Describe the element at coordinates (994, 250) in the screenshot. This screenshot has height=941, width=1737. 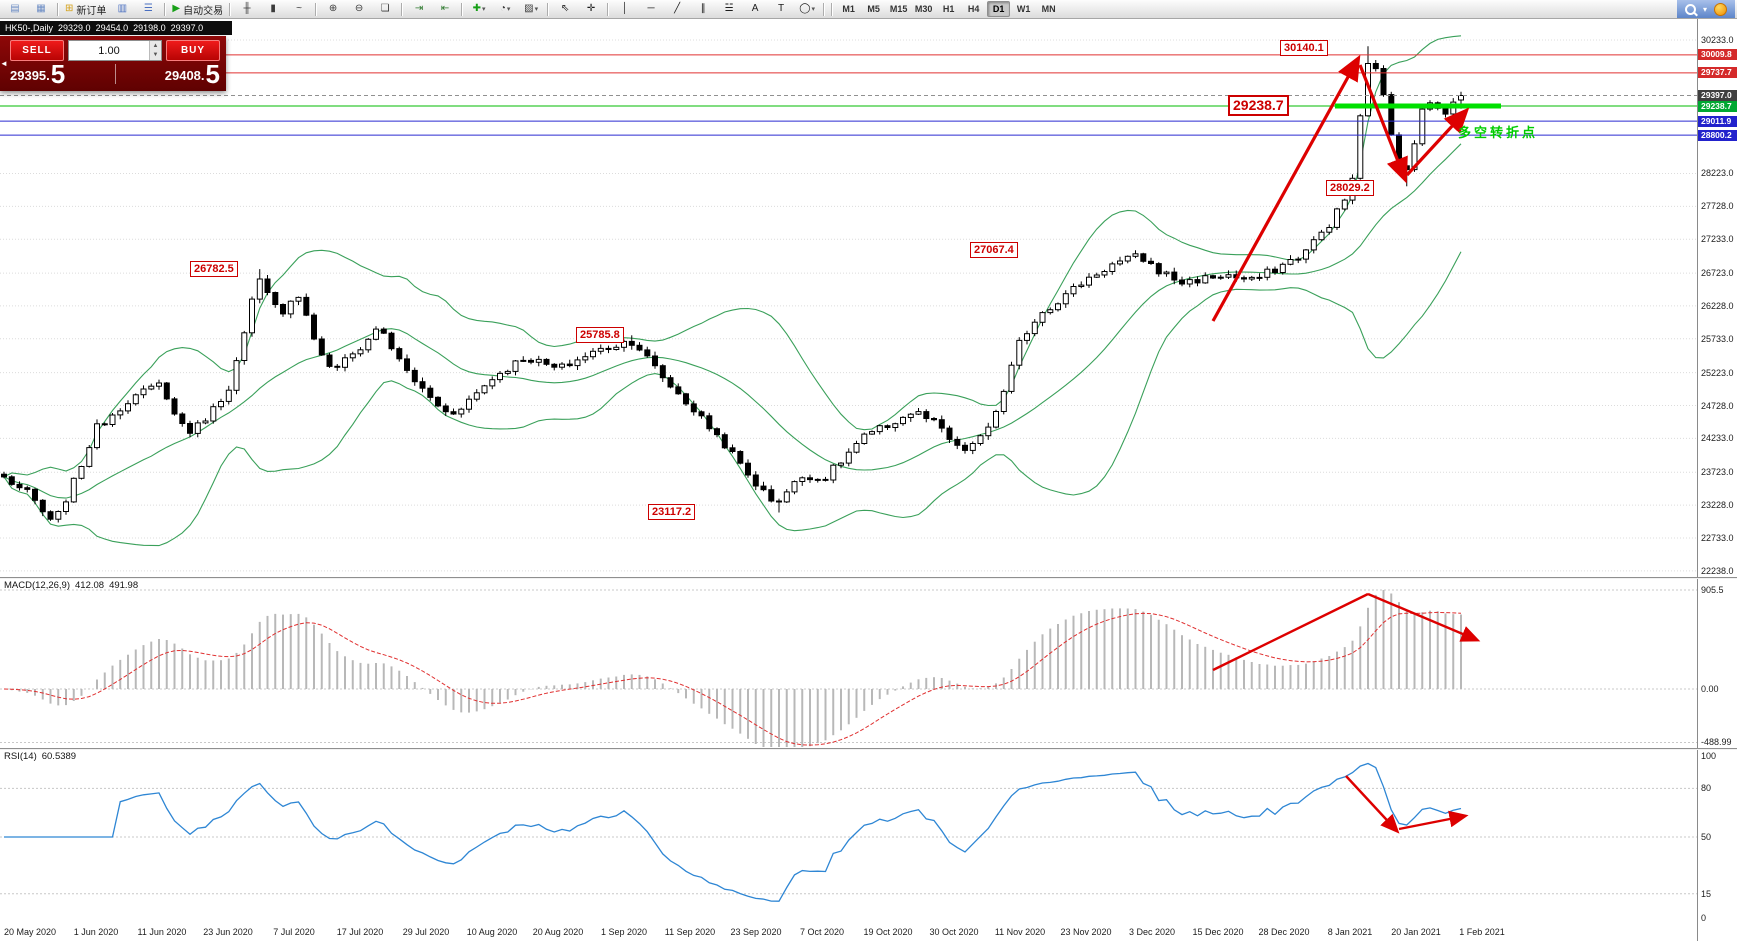
I see `price-annotation-label: 27067.4` at that location.